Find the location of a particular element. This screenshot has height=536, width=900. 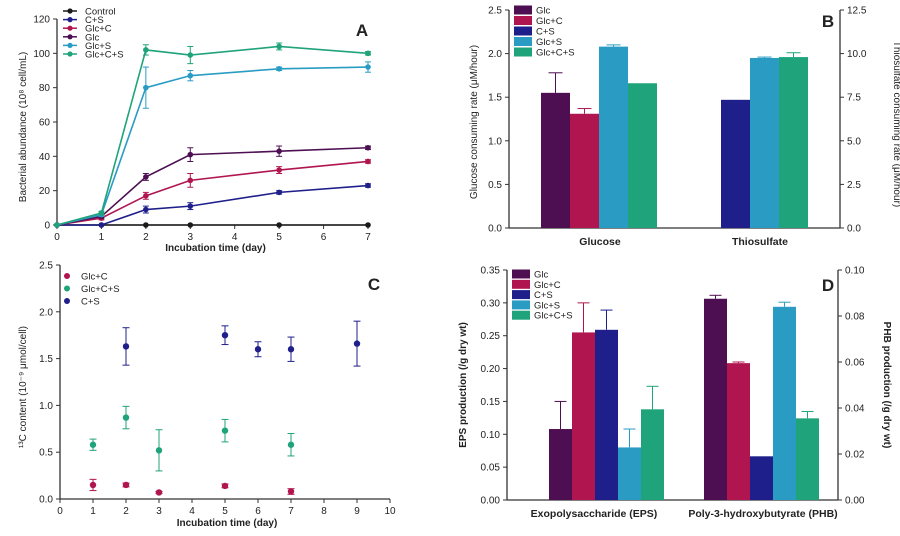

right-y-tick-label: 0.04 is located at coordinates (855, 409).